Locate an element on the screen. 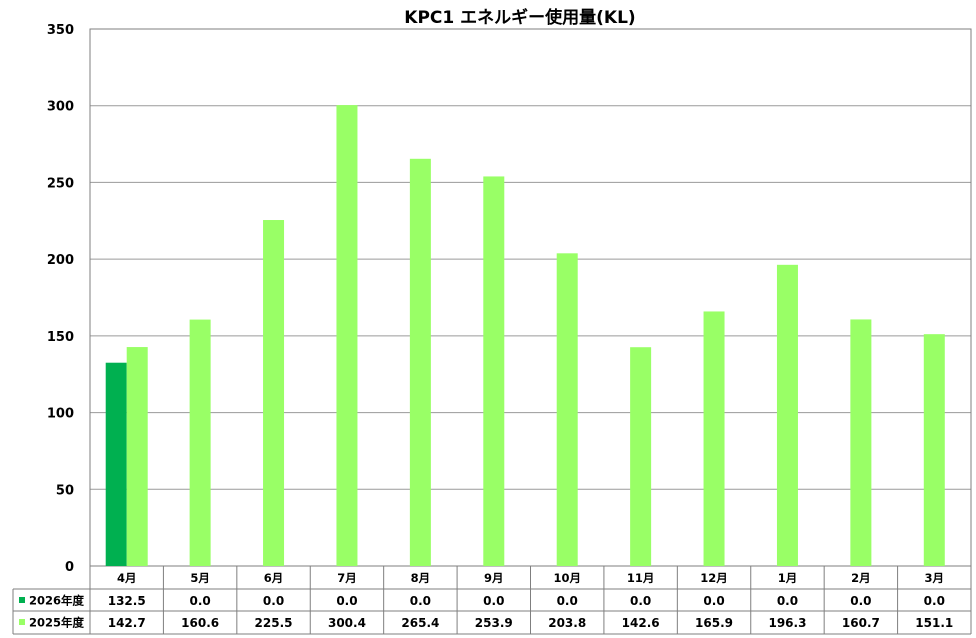 The image size is (976, 638). table-value: 196.3 is located at coordinates (787, 623).